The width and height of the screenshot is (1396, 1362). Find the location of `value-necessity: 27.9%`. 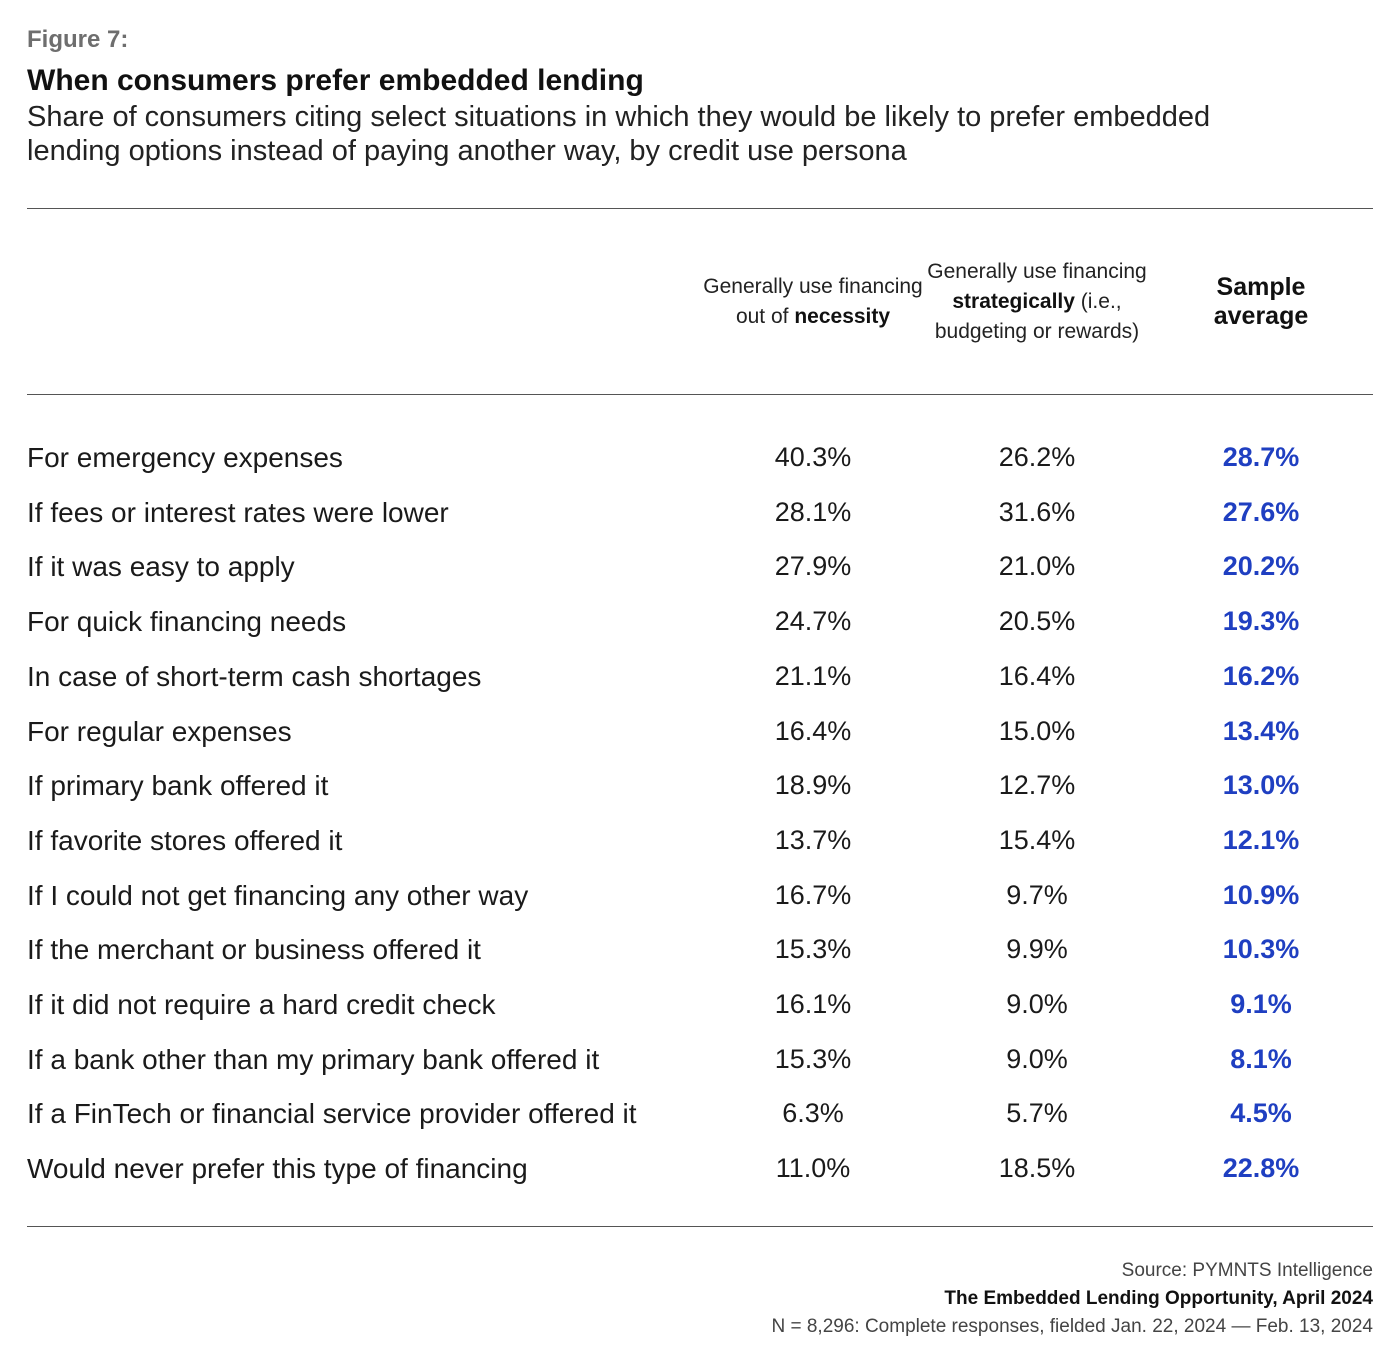

value-necessity: 27.9% is located at coordinates (813, 566).